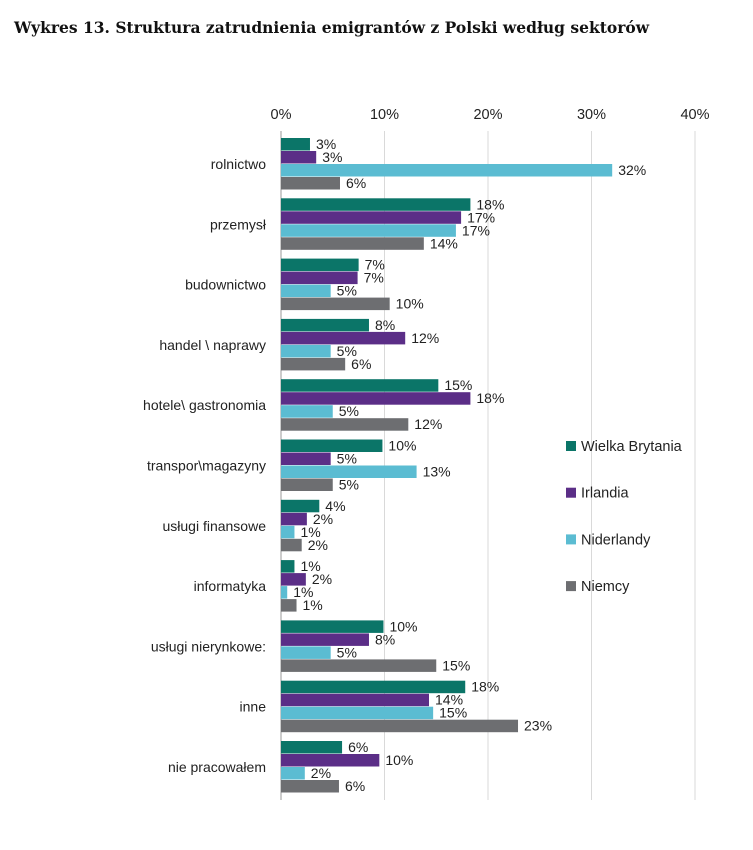 This screenshot has height=850, width=753. What do you see at coordinates (694, 115) in the screenshot?
I see `x-tick-label: 40%` at bounding box center [694, 115].